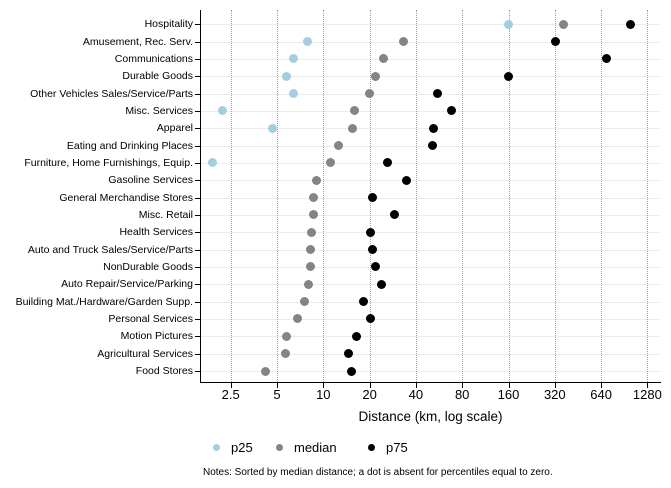  Describe the element at coordinates (164, 371) in the screenshot. I see `category-label: Food Stores` at that location.